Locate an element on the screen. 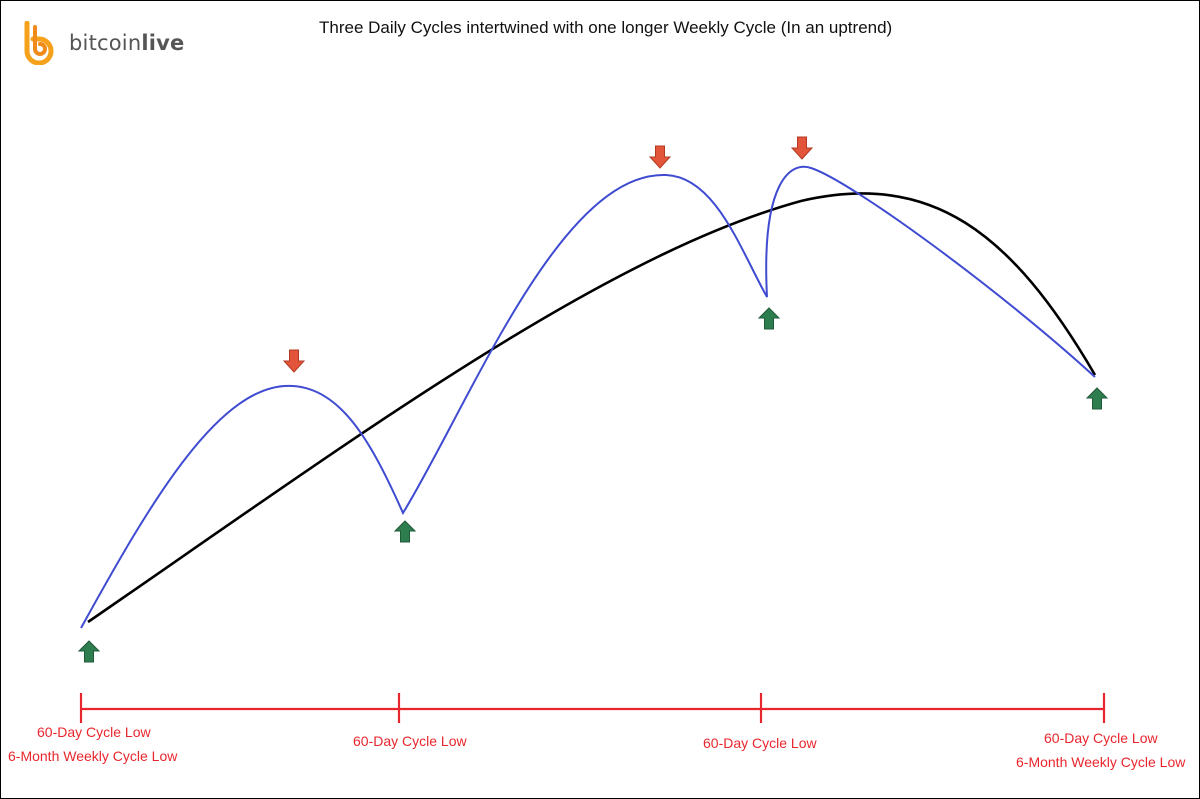 The width and height of the screenshot is (1200, 799). logo-text-regular: bitcoin is located at coordinates (105, 43).